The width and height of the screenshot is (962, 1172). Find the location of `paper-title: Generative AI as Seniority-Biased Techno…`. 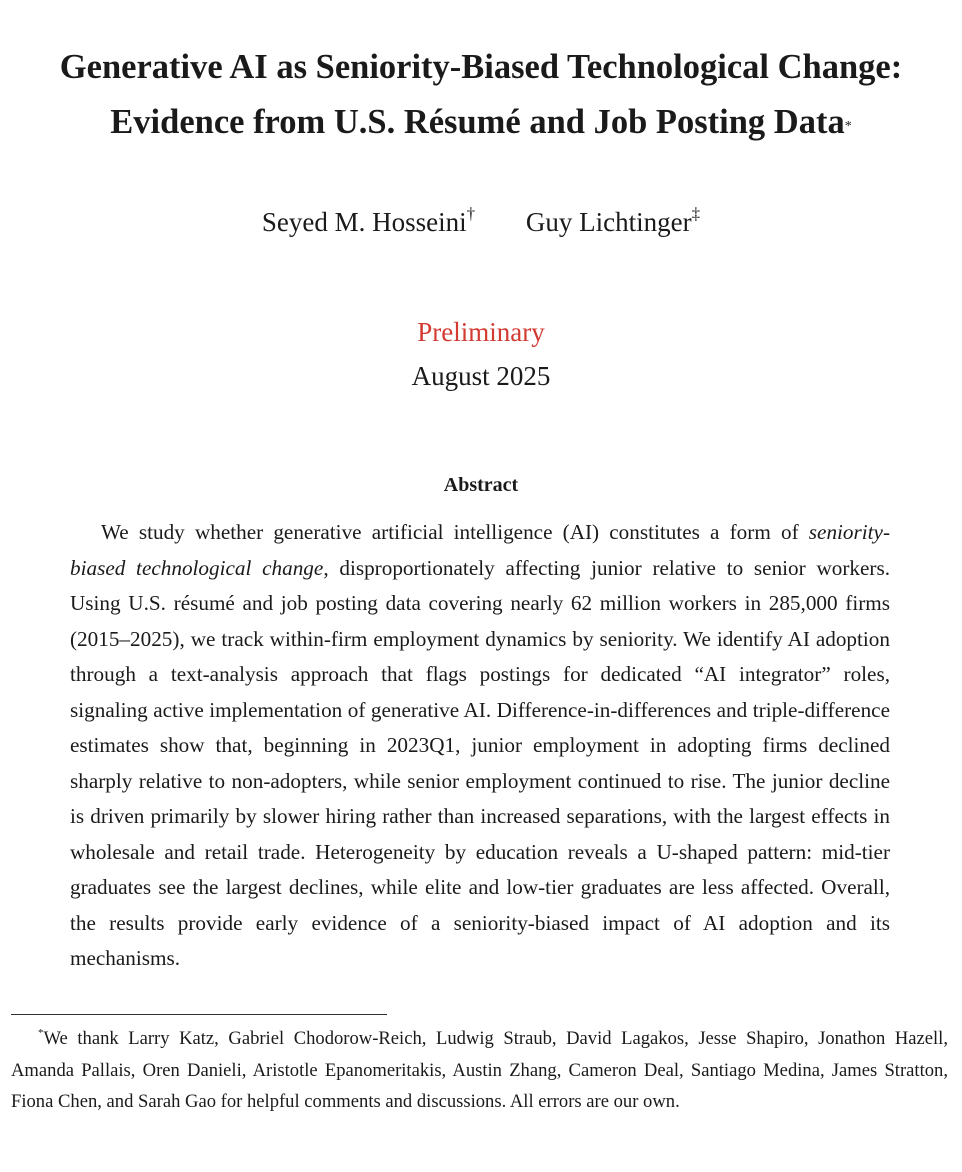

paper-title: Generative AI as Seniority-Biased Techno… is located at coordinates (481, 95).